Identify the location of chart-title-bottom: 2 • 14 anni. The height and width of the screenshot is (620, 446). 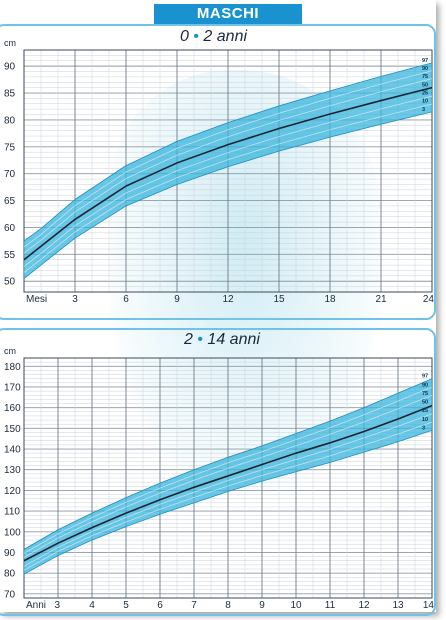
(222, 340).